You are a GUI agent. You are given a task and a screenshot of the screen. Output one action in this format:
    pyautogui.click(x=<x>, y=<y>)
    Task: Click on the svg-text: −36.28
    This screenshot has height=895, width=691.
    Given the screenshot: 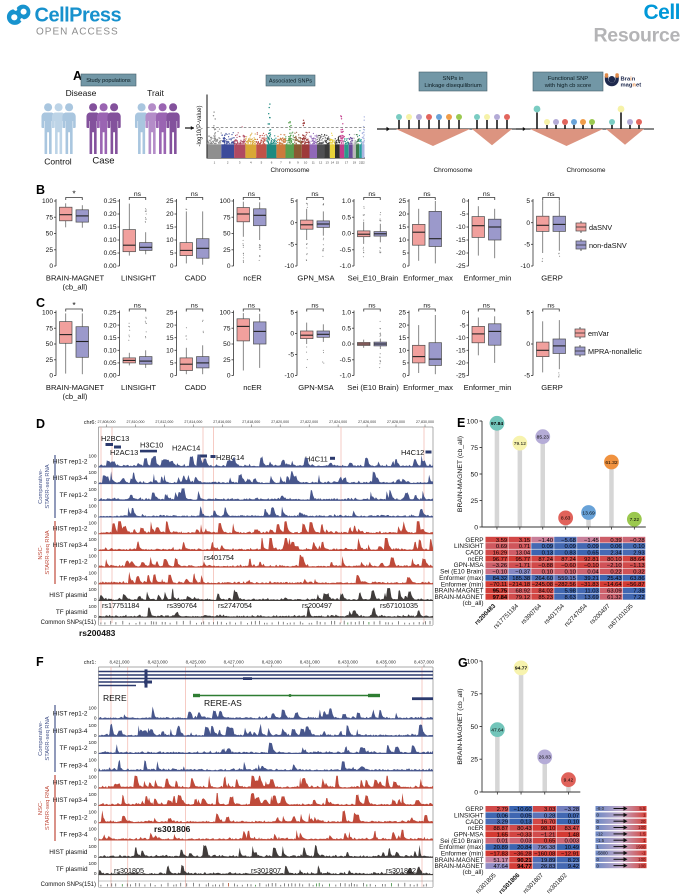 What is the action you would take?
    pyautogui.click(x=523, y=854)
    